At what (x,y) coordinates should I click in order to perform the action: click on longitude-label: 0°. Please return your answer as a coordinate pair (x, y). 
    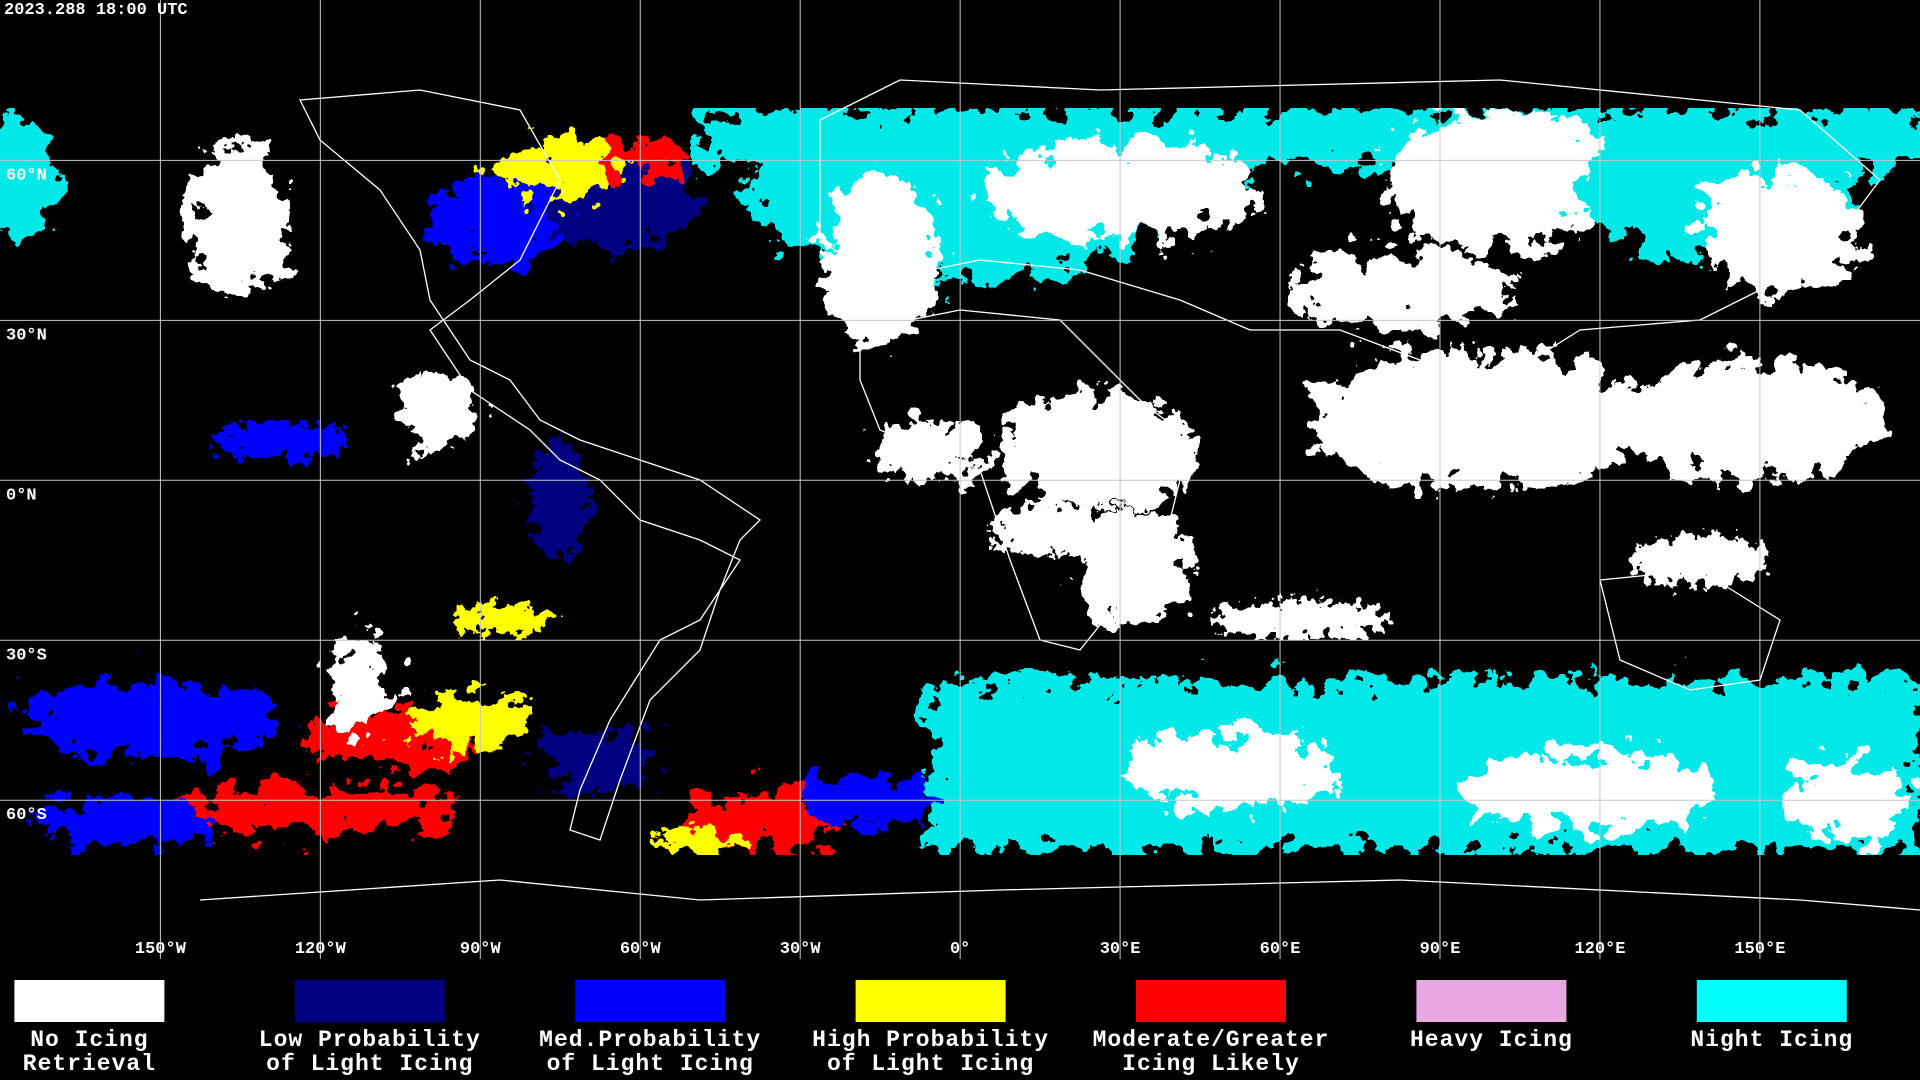
    Looking at the image, I should click on (960, 949).